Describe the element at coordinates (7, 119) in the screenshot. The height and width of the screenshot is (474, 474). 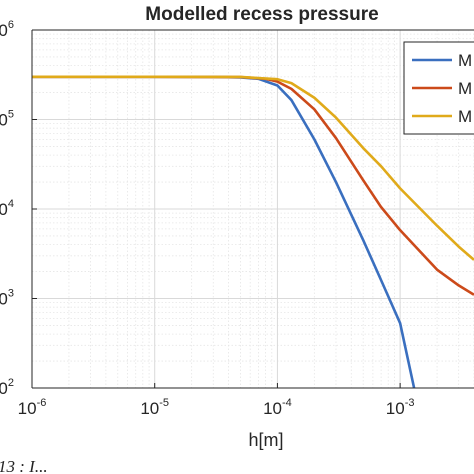
I see `y-tick-label: 105` at that location.